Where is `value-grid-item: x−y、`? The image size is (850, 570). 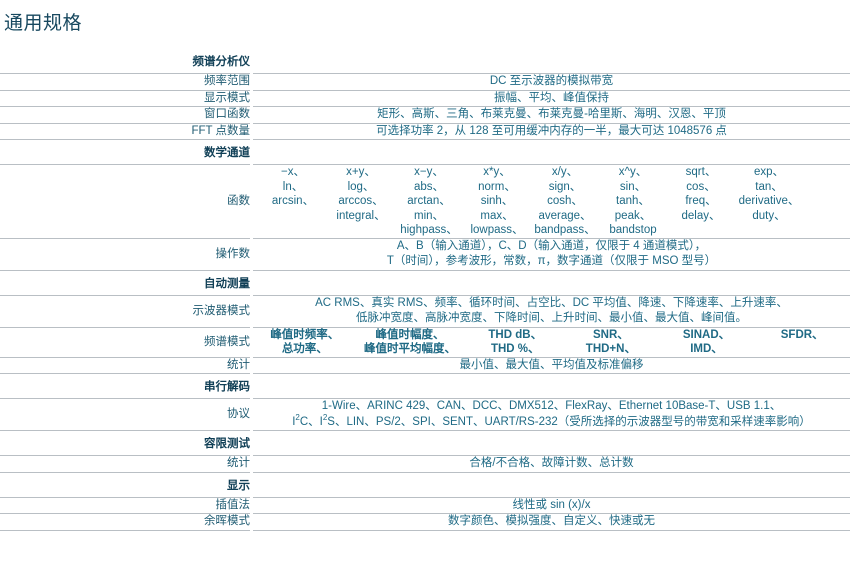 value-grid-item: x−y、 is located at coordinates (429, 172).